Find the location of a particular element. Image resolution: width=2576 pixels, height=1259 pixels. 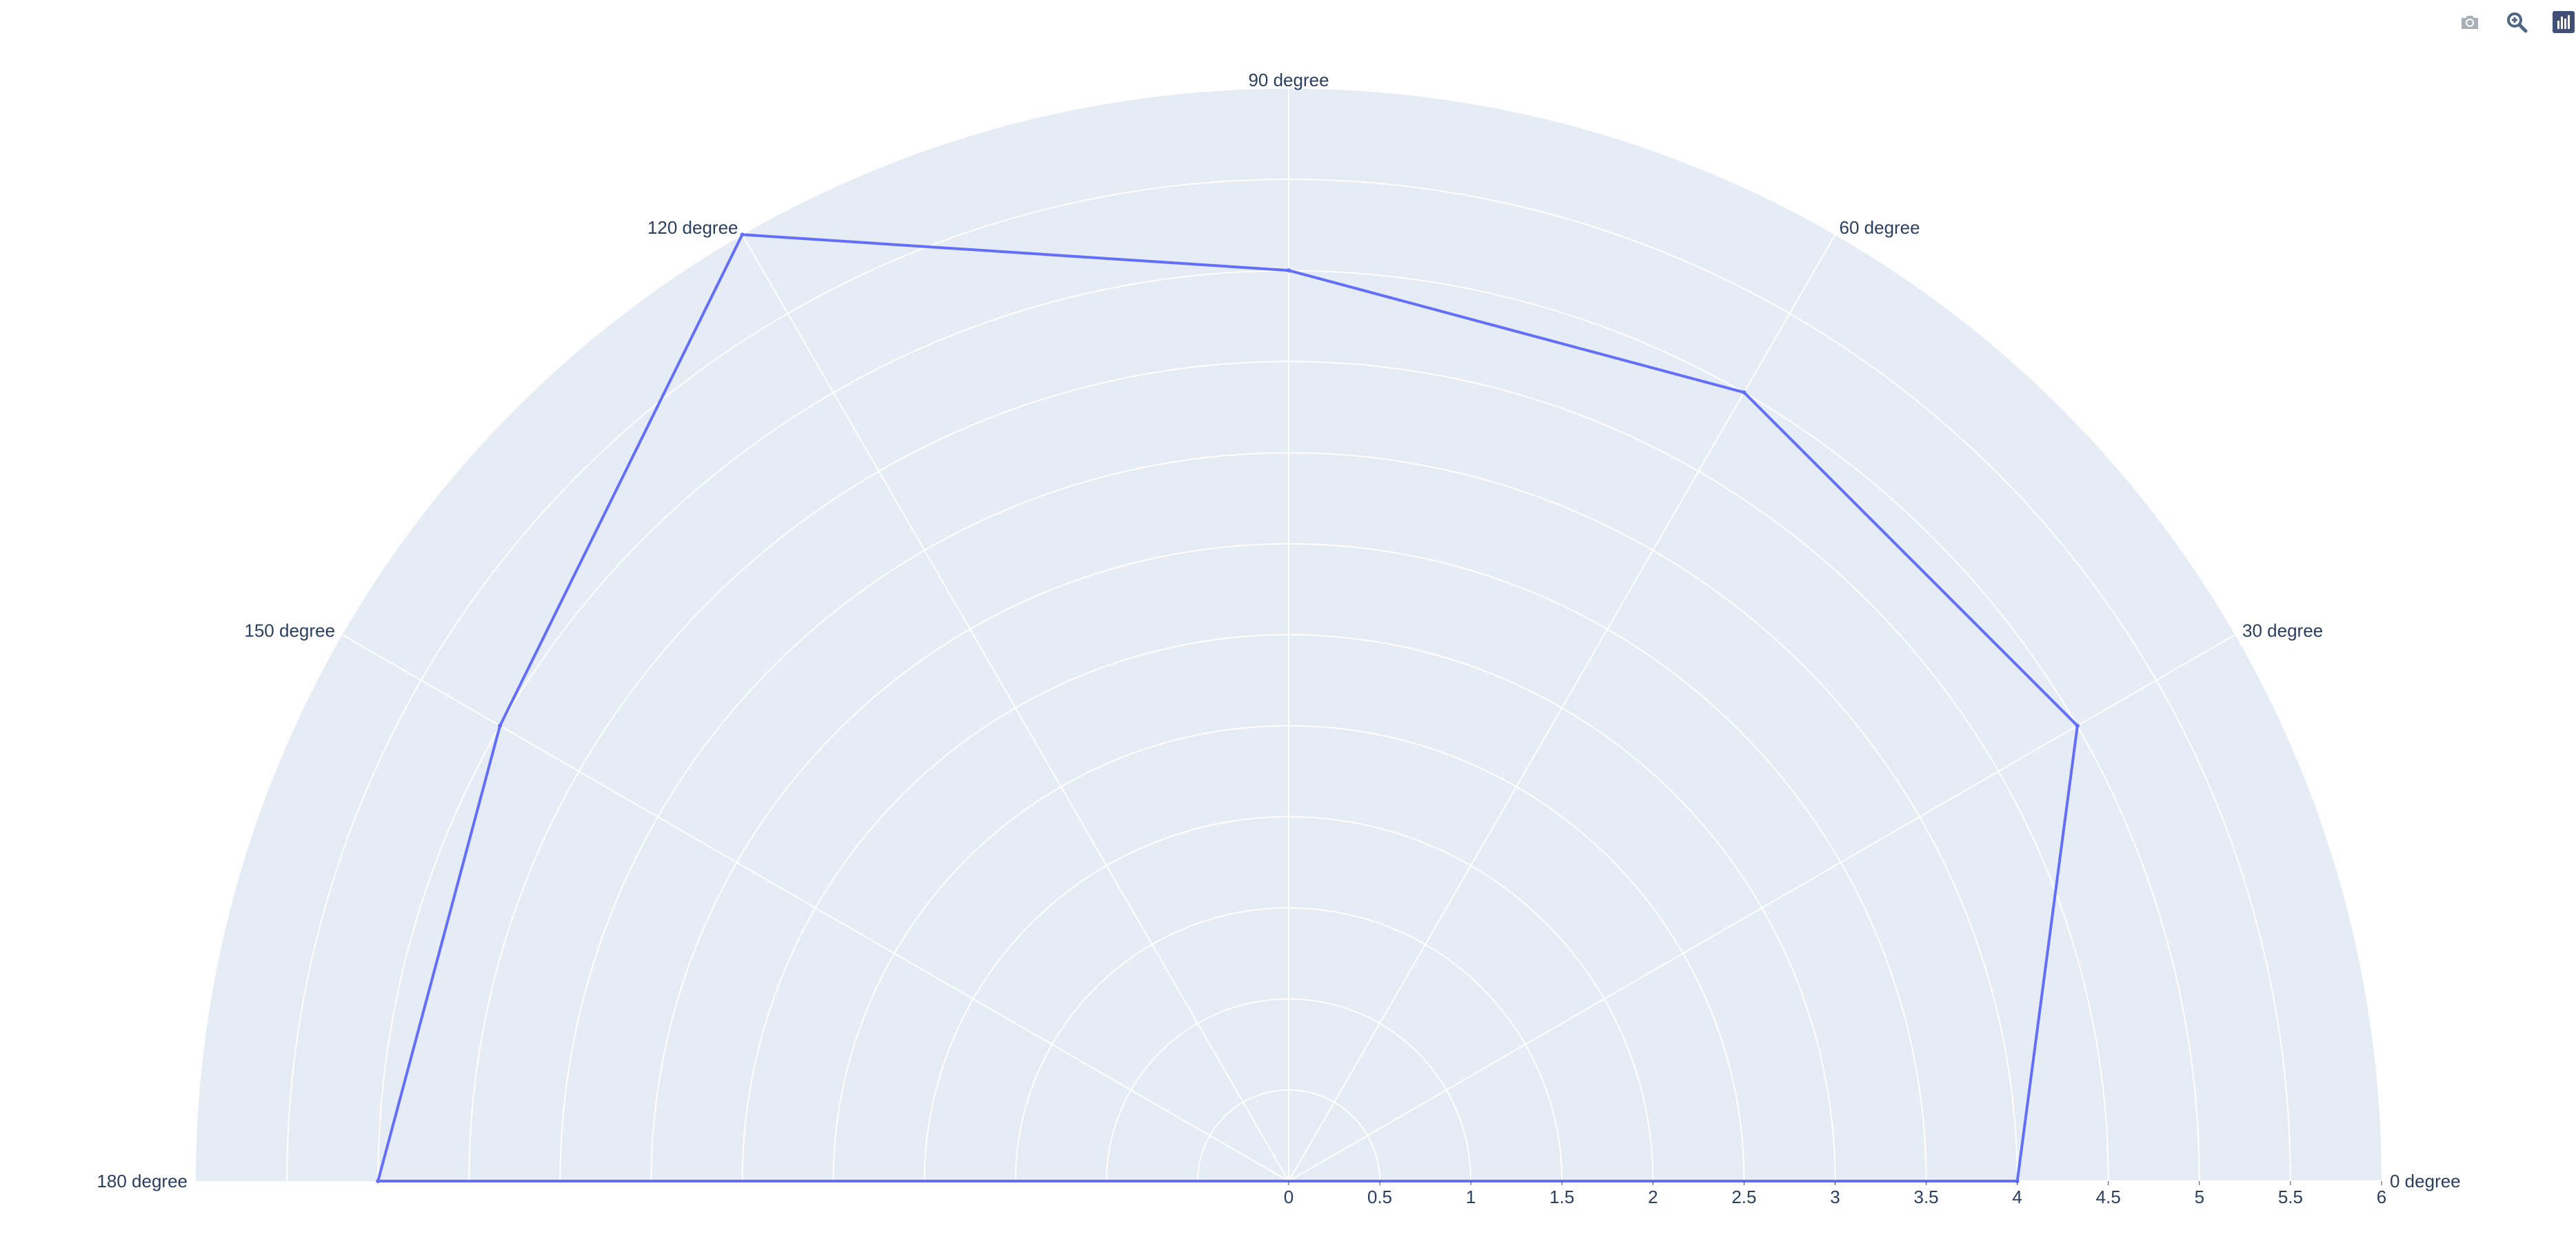

radial-tick-label: 0.5 is located at coordinates (1379, 1197).